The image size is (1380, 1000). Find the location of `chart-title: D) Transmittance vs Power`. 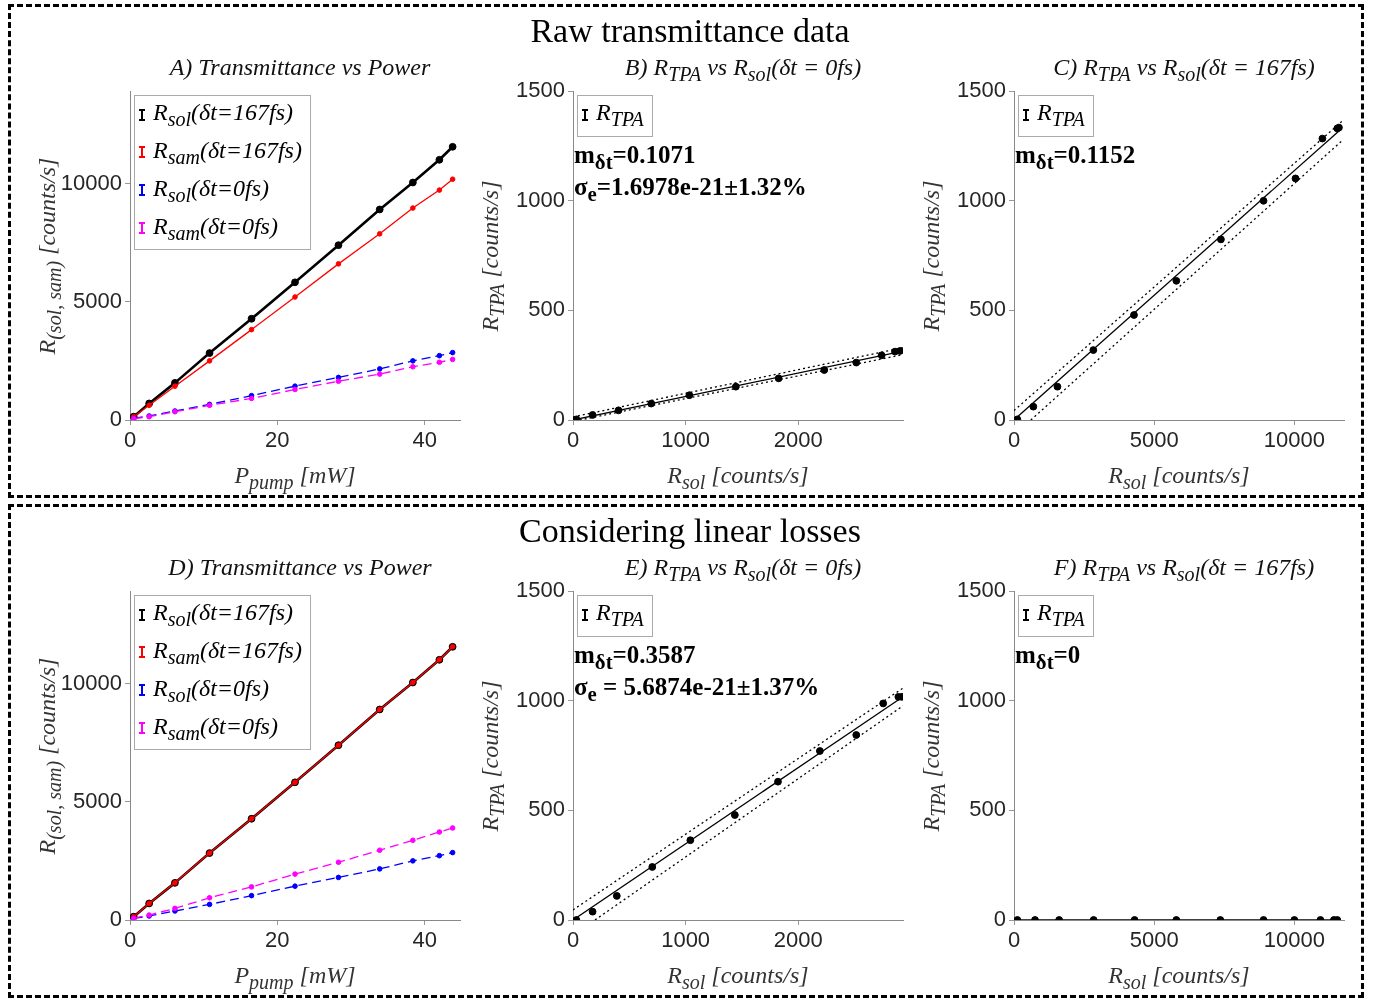

chart-title: D) Transmittance vs Power is located at coordinates (300, 567).